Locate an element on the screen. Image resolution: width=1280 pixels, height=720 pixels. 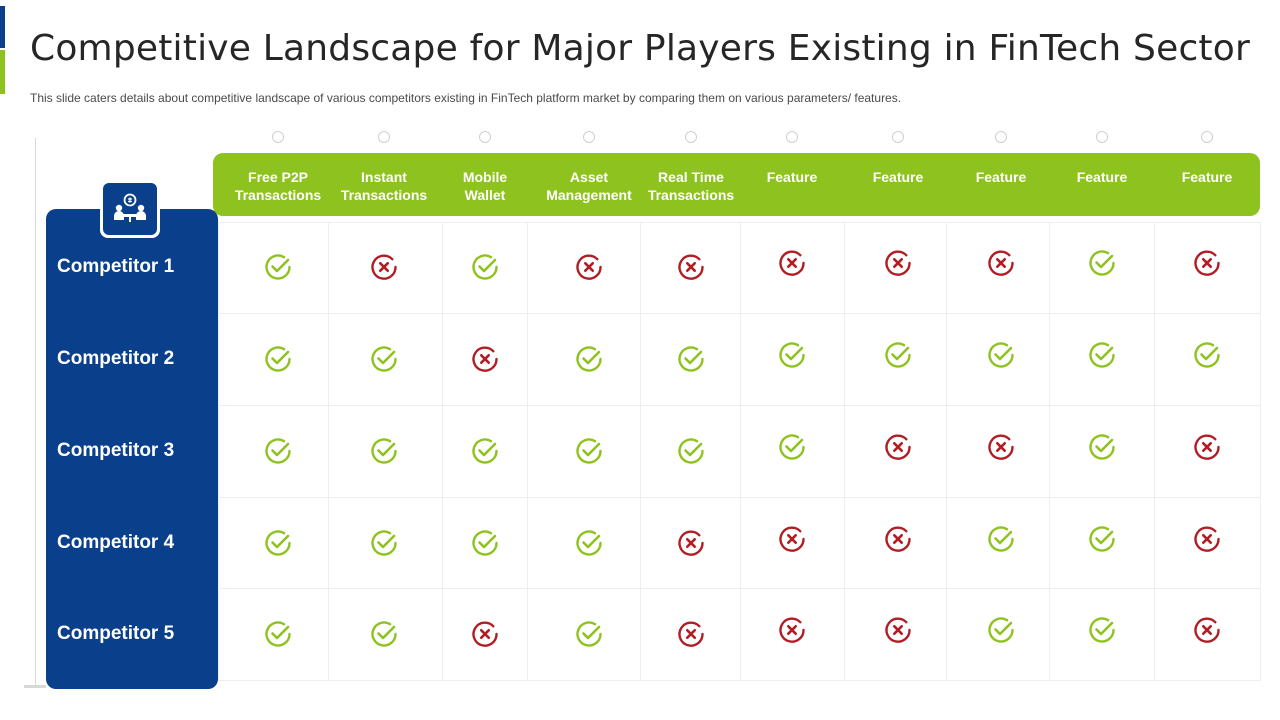
accent-bar-blue is located at coordinates (2, 27).